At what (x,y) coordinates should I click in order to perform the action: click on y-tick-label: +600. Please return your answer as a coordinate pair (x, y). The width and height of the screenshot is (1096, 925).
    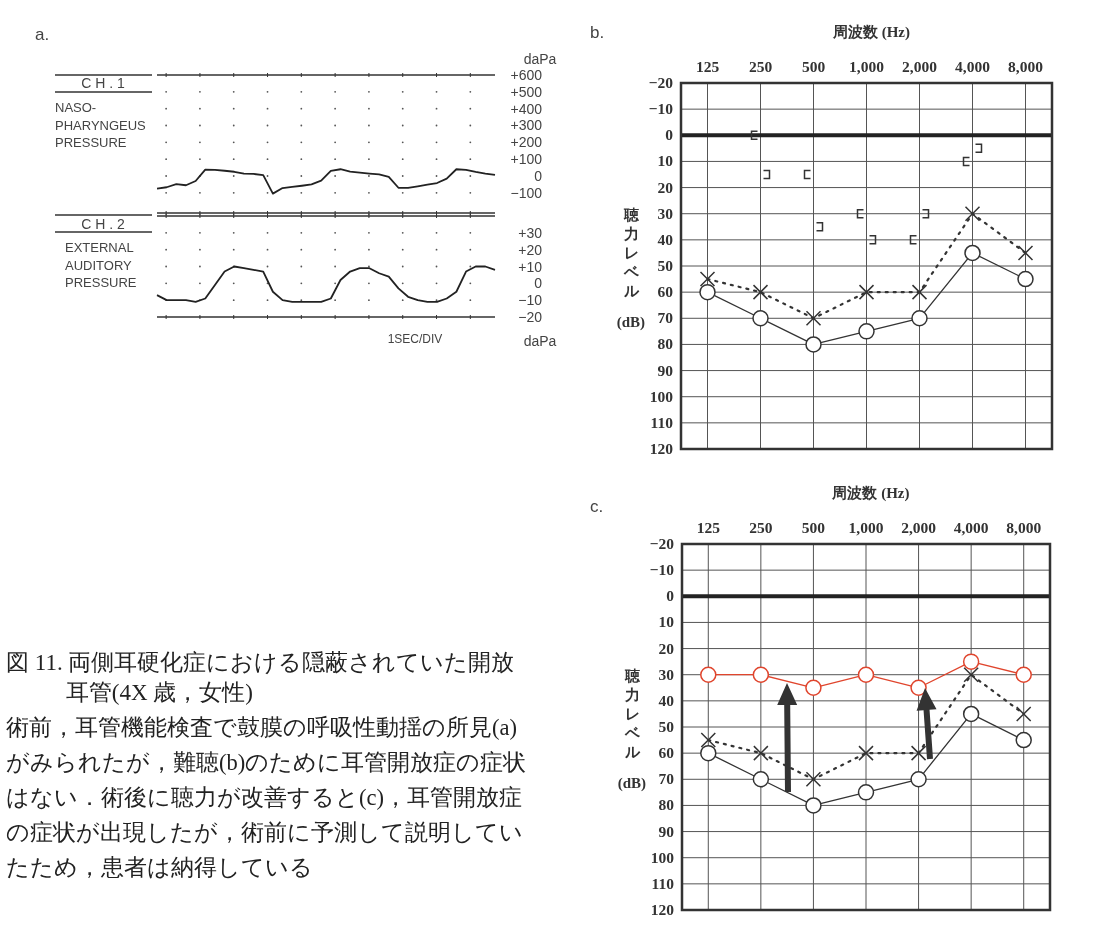
    Looking at the image, I should click on (526, 75).